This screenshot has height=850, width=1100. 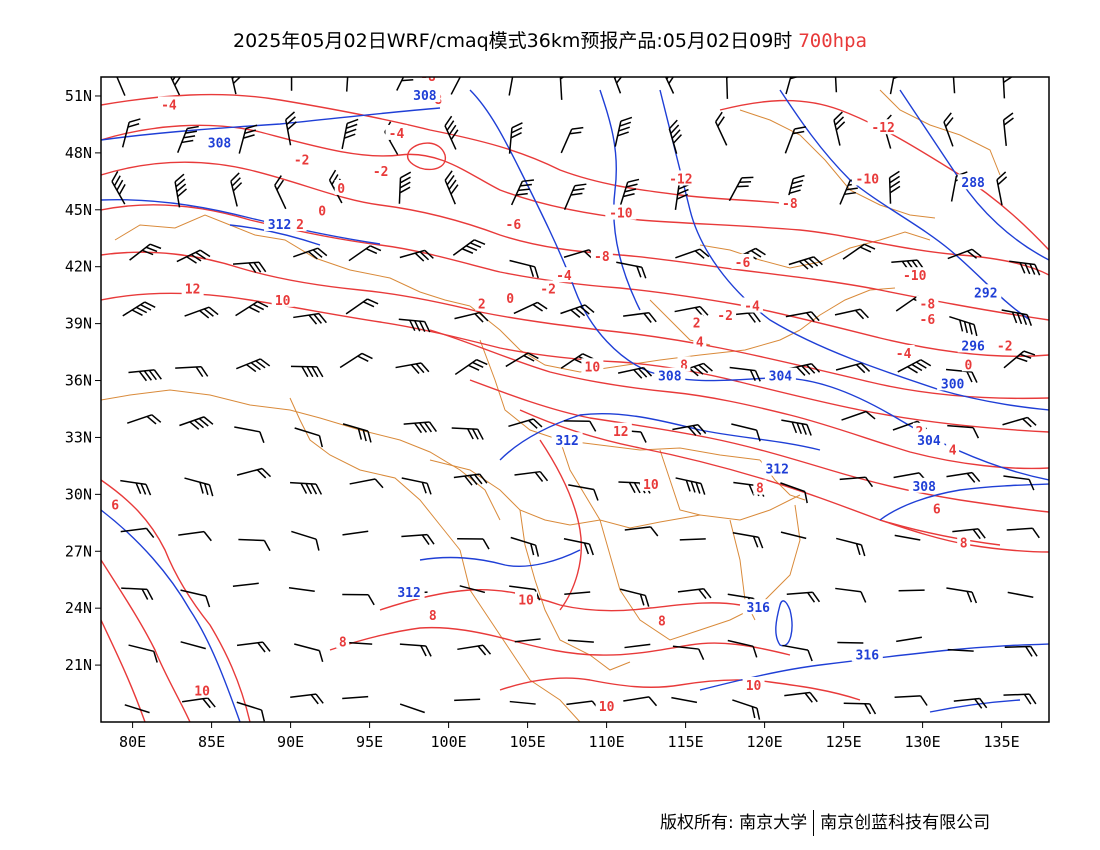 What do you see at coordinates (78, 267) in the screenshot?
I see `lat-tick-label: 42N` at bounding box center [78, 267].